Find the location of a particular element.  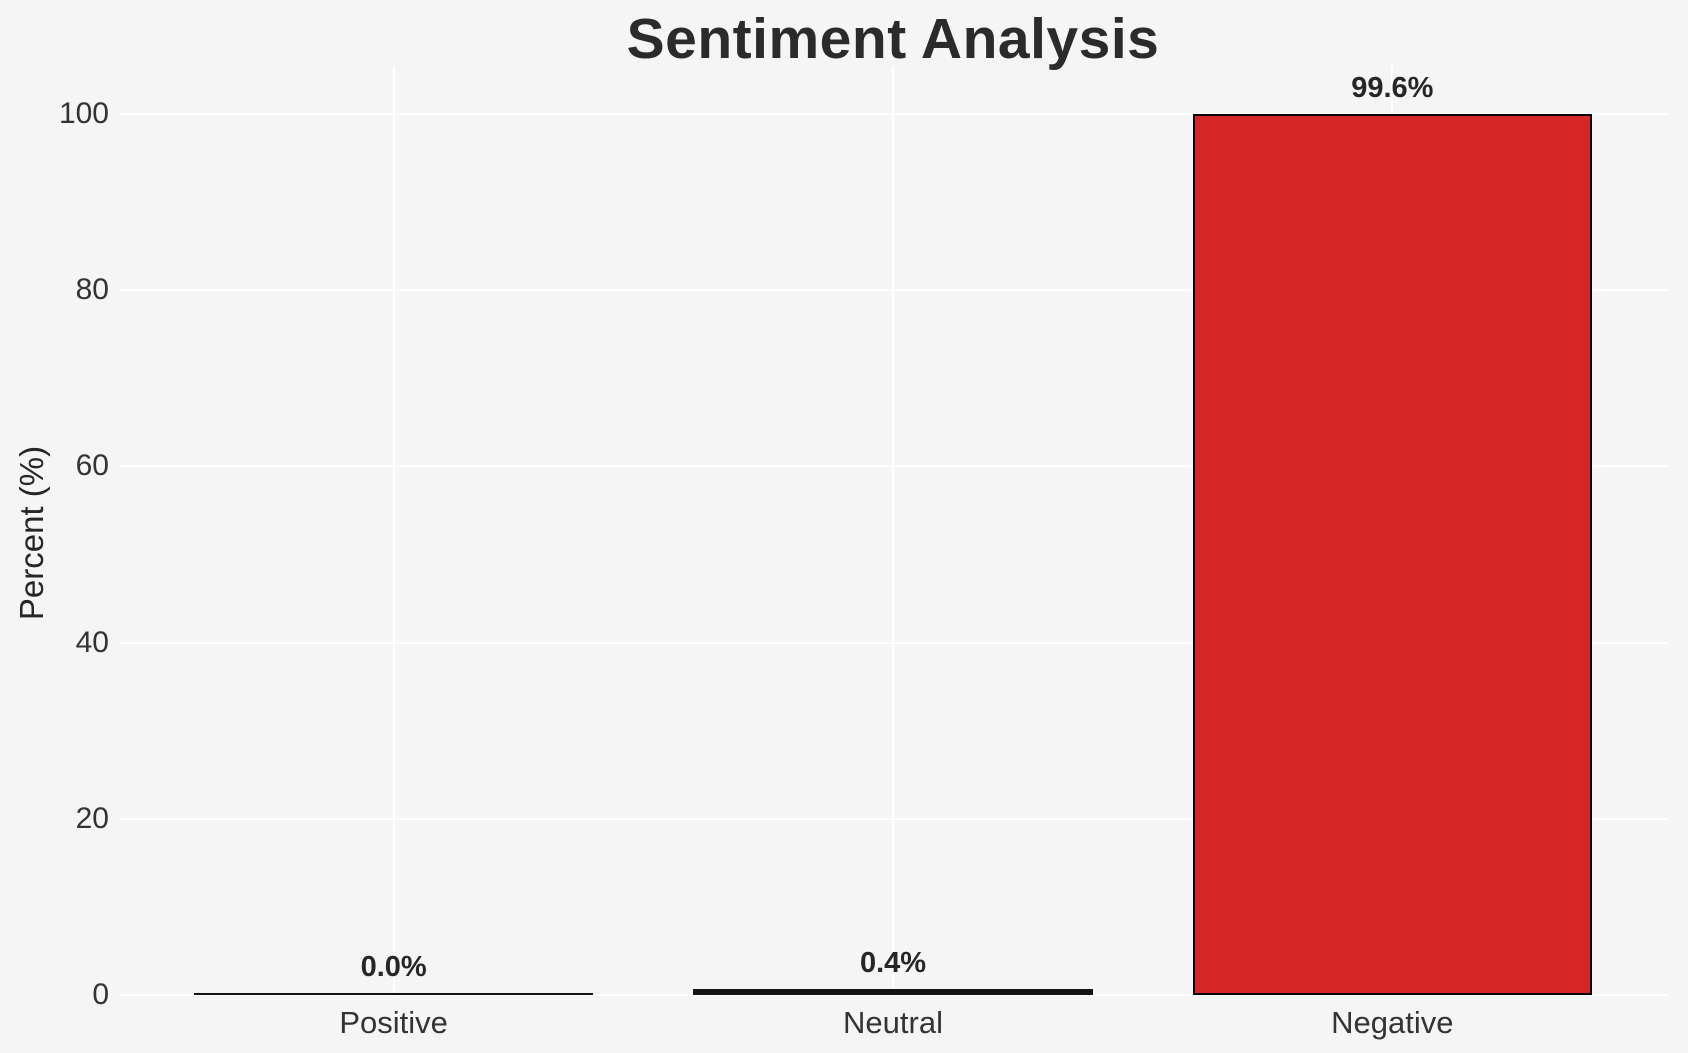

x-tick-label-positive: Positive is located at coordinates (393, 1022).